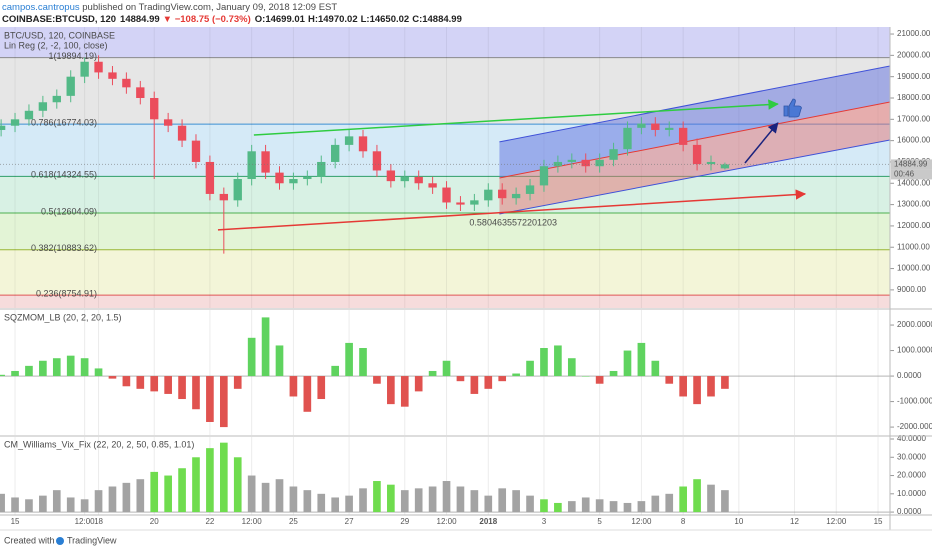 The image size is (932, 550). What do you see at coordinates (641, 521) in the screenshot?
I see `time-tick-label: 12:00` at bounding box center [641, 521].